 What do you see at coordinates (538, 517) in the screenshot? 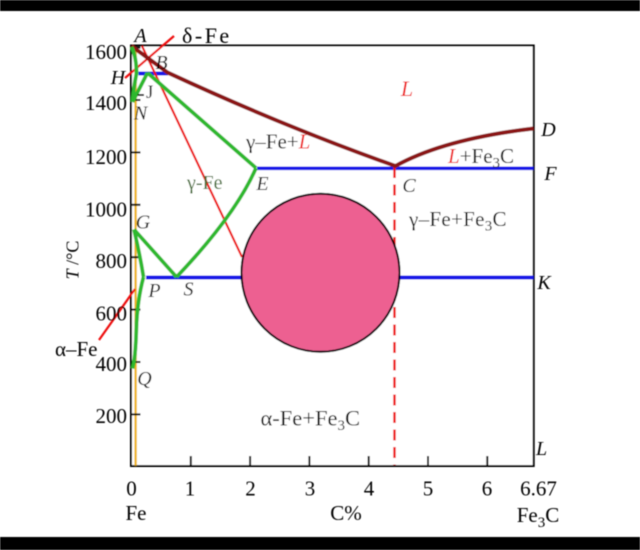
I see `svg-text: Fe3C` at bounding box center [538, 517].